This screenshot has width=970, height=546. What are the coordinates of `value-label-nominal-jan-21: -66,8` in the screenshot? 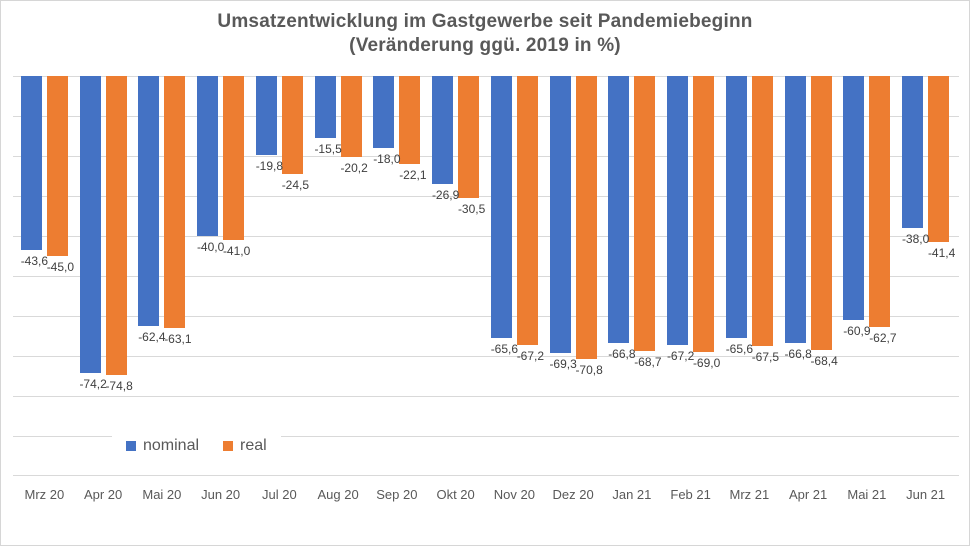 It's located at (622, 354).